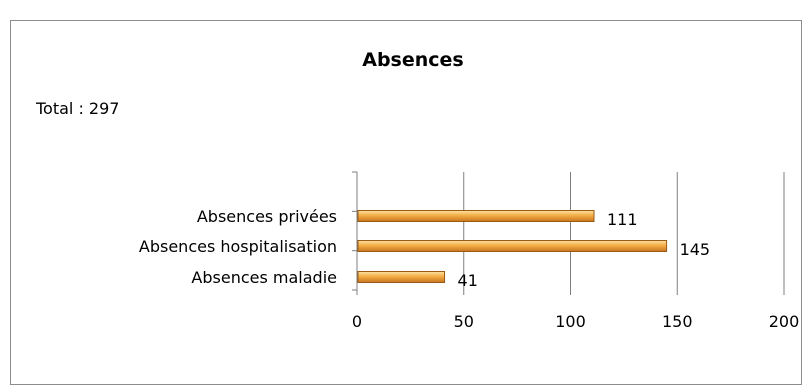  What do you see at coordinates (695, 249) in the screenshot?
I see `data-label: 145` at bounding box center [695, 249].